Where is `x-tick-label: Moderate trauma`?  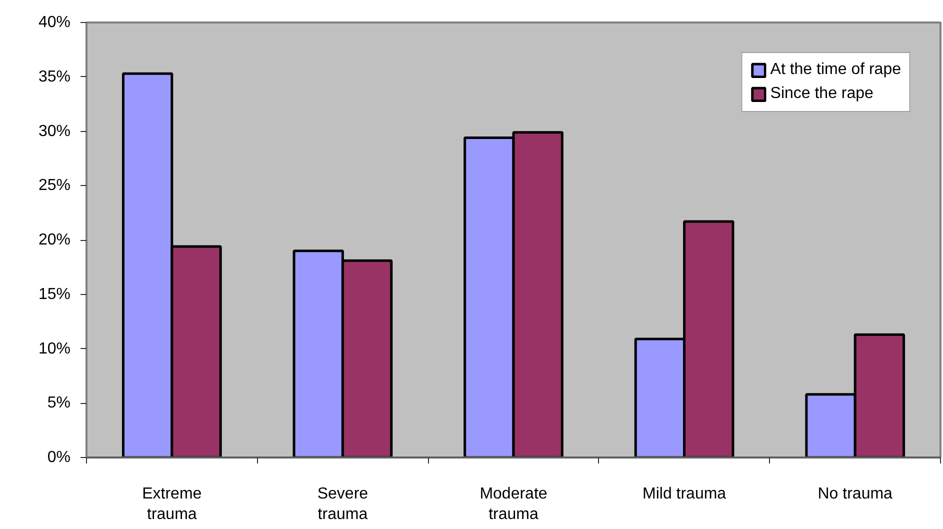
x-tick-label: Moderate trauma is located at coordinates (514, 504).